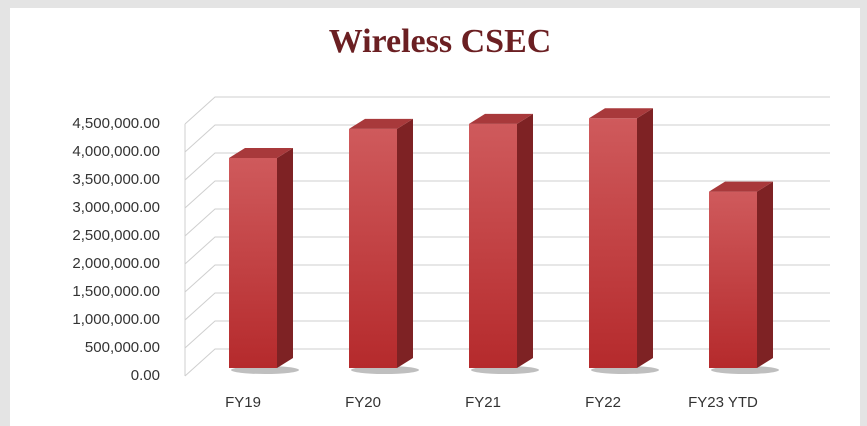 This screenshot has height=426, width=867. What do you see at coordinates (116, 207) in the screenshot?
I see `y-tick-label: 3,000,000.00` at bounding box center [116, 207].